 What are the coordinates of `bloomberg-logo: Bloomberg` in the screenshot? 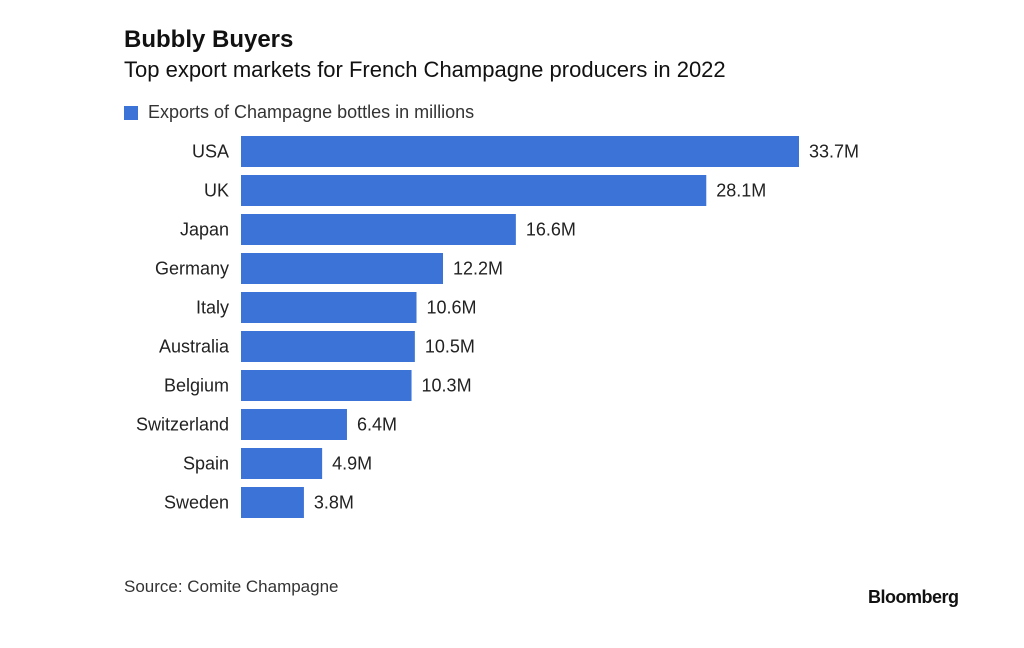 It's located at (913, 597).